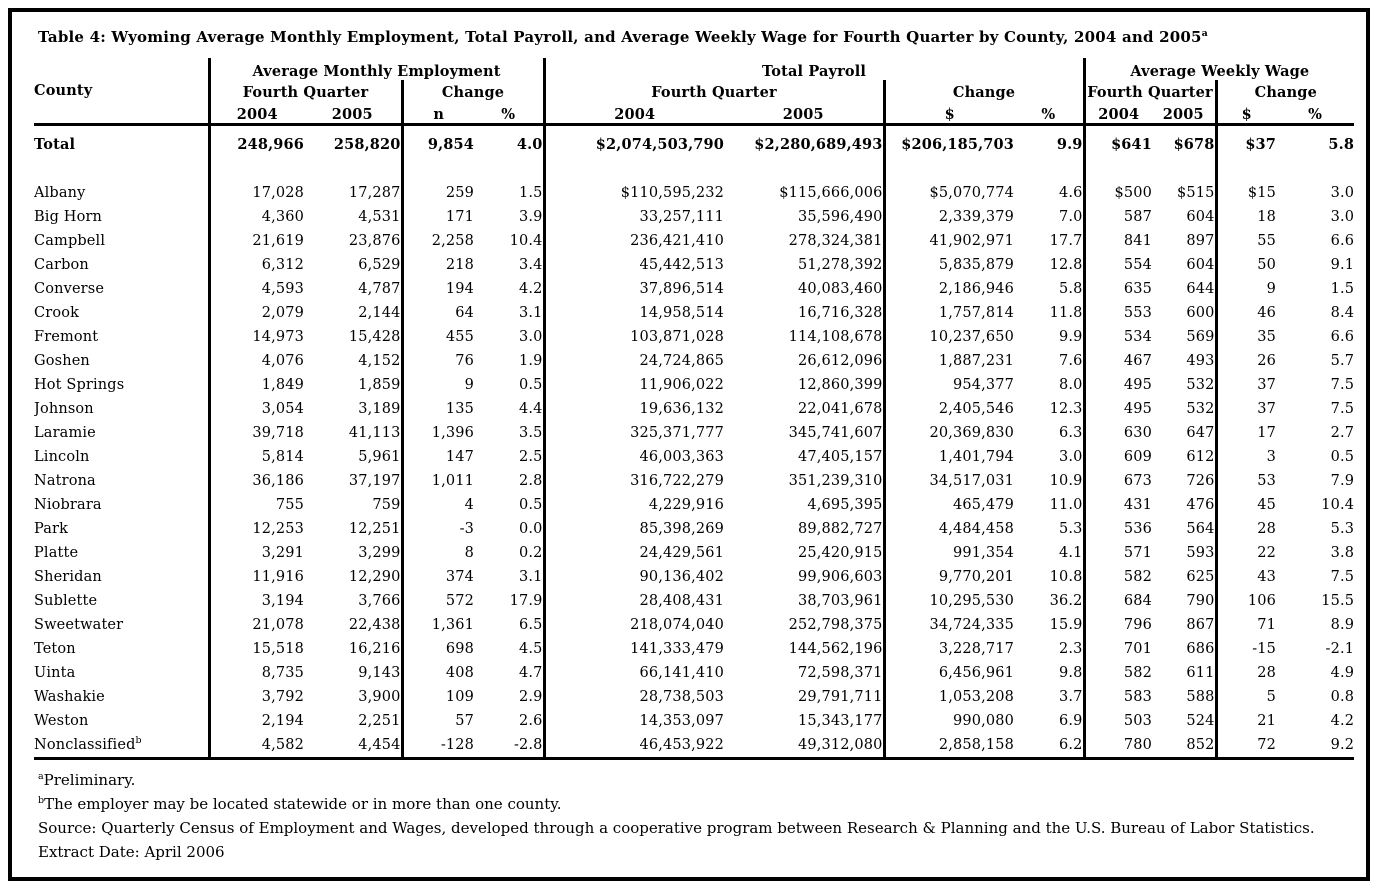 The image size is (1378, 889). What do you see at coordinates (1218, 69) in the screenshot?
I see `section-header-wage: Average Weekly Wage` at bounding box center [1218, 69].